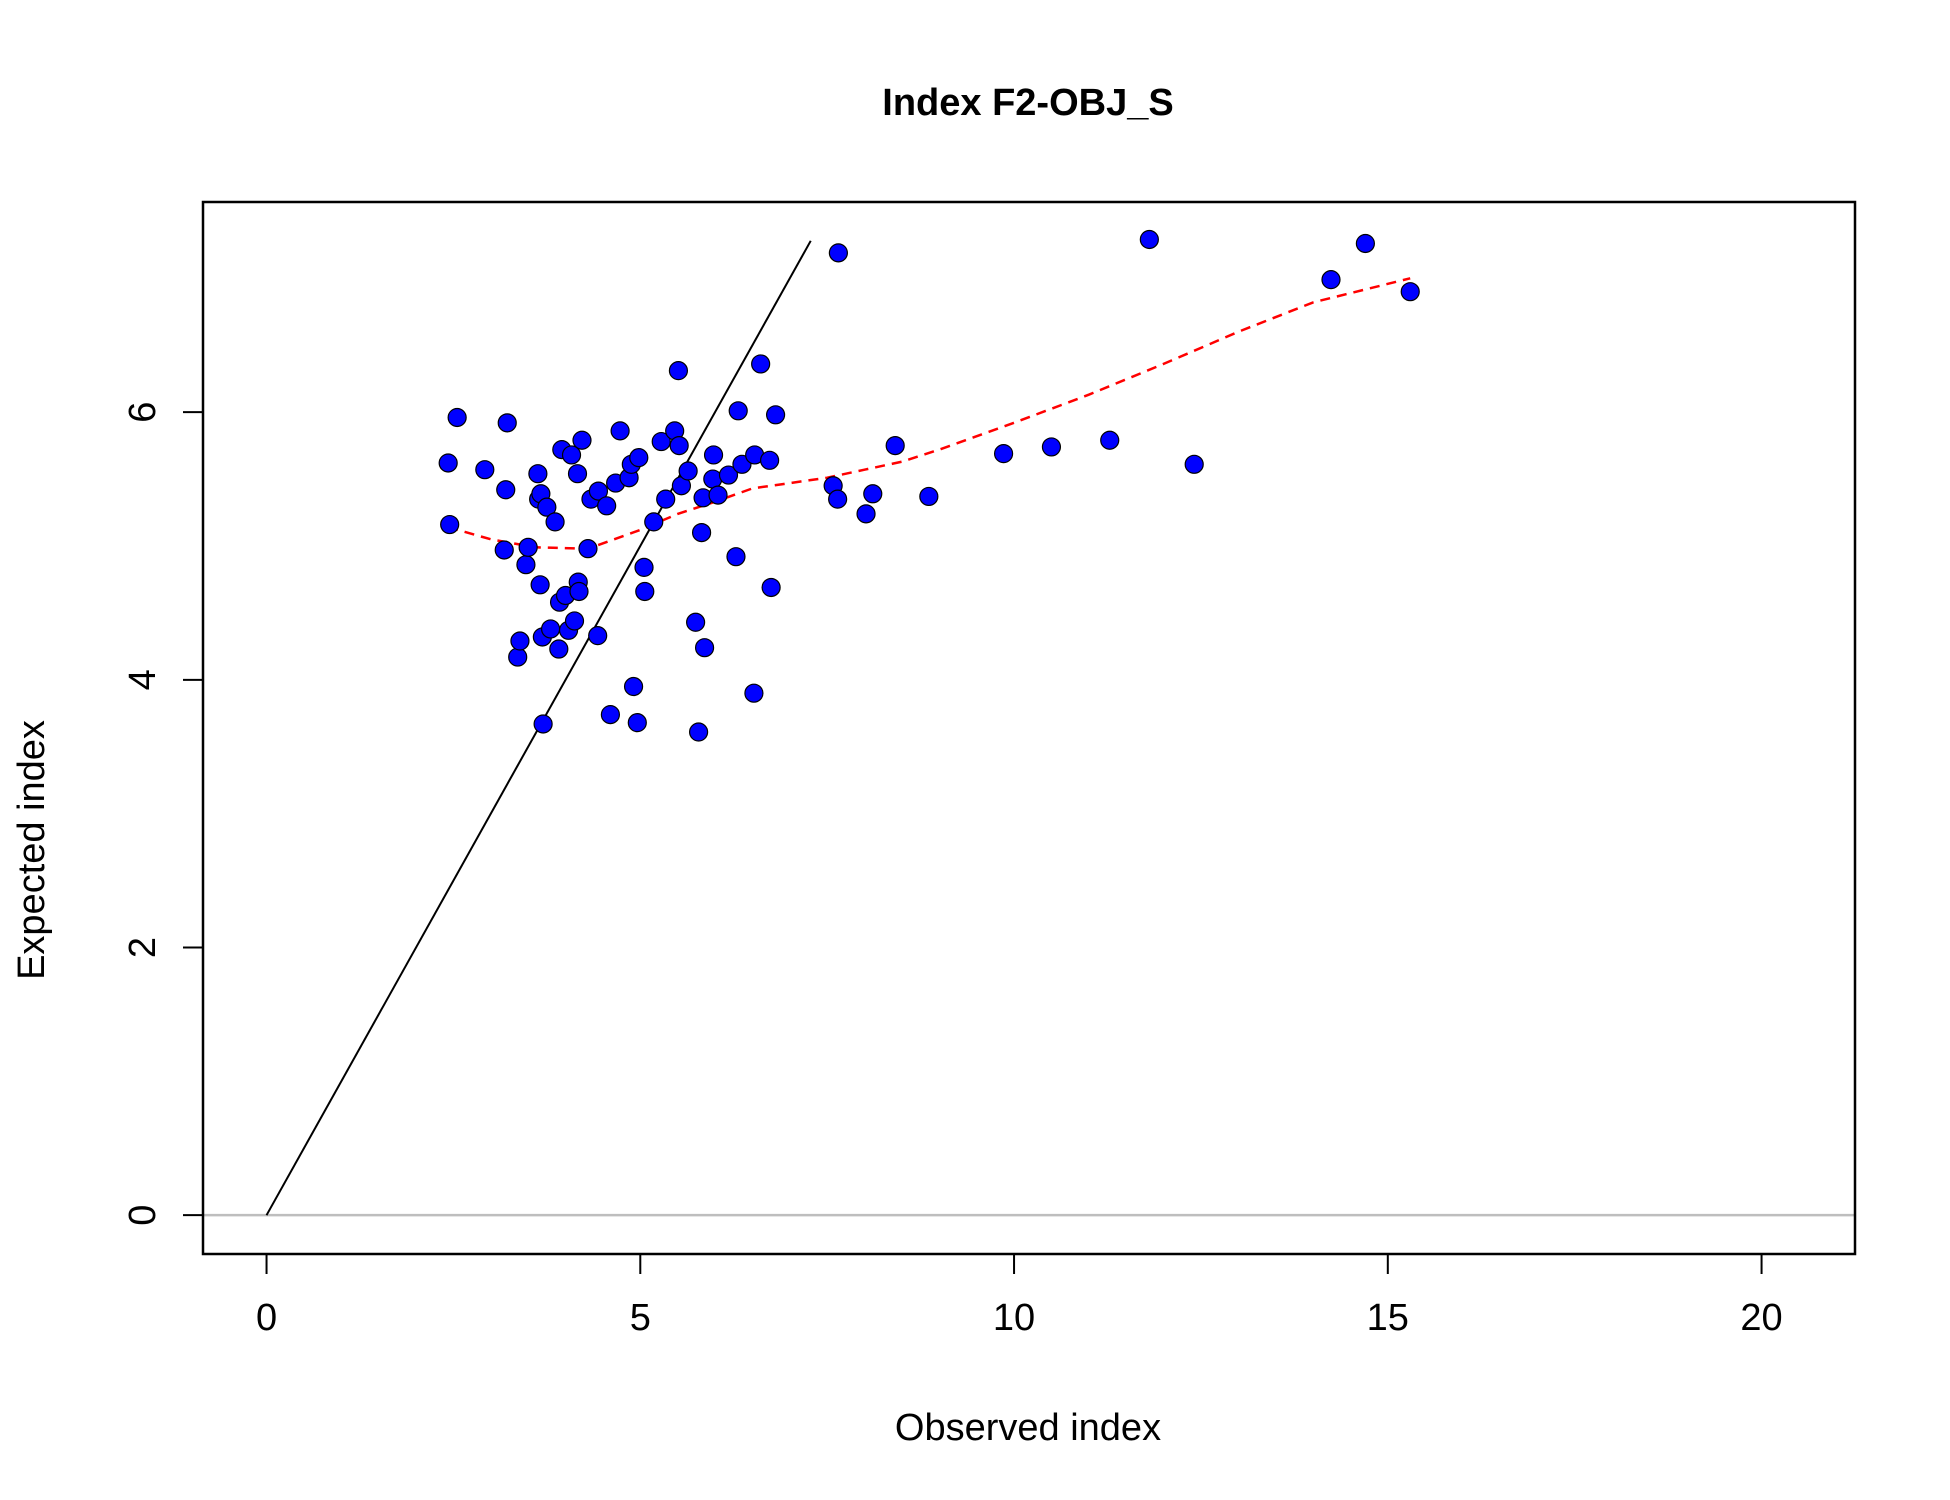 Image resolution: width=1950 pixels, height=1500 pixels. I want to click on chart-title: Index F2-OBJ_S, so click(1027, 103).